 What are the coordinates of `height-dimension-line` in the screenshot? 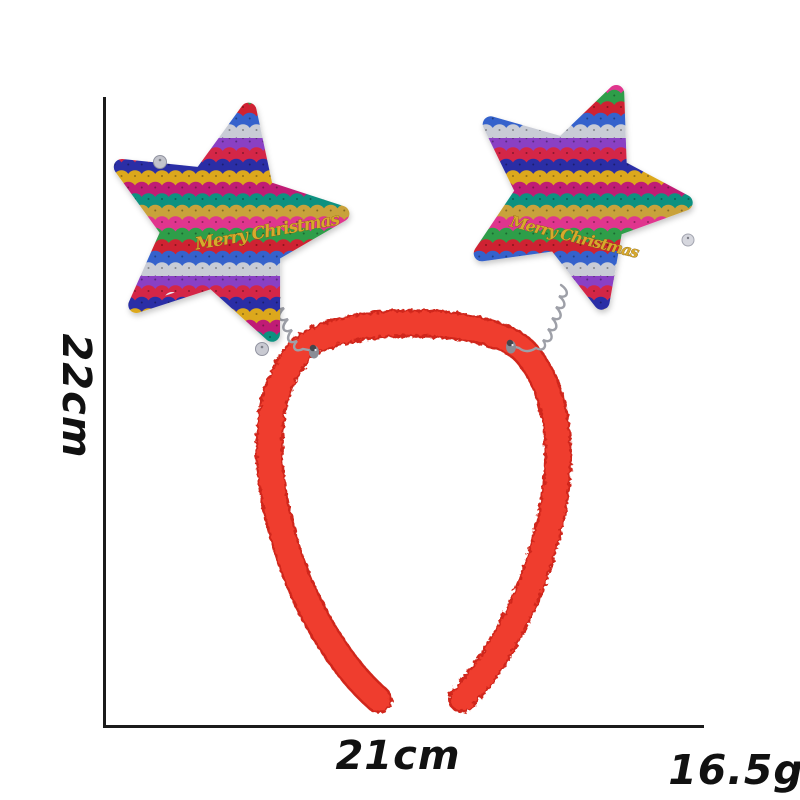 It's located at (104, 412).